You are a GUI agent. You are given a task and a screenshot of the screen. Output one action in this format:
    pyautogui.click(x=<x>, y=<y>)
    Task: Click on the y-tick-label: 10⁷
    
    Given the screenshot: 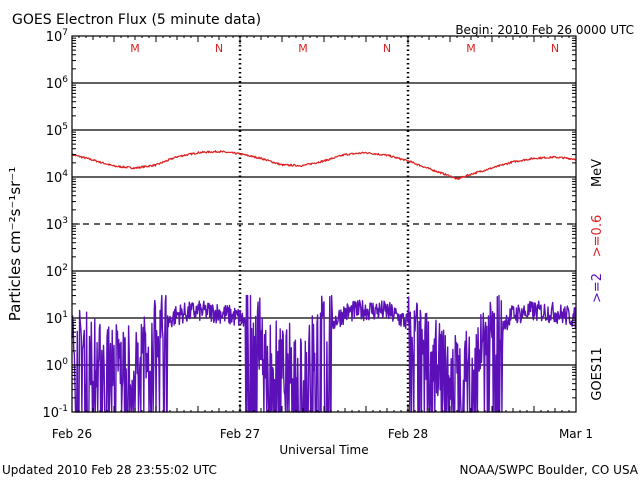 What is the action you would take?
    pyautogui.click(x=57, y=36)
    